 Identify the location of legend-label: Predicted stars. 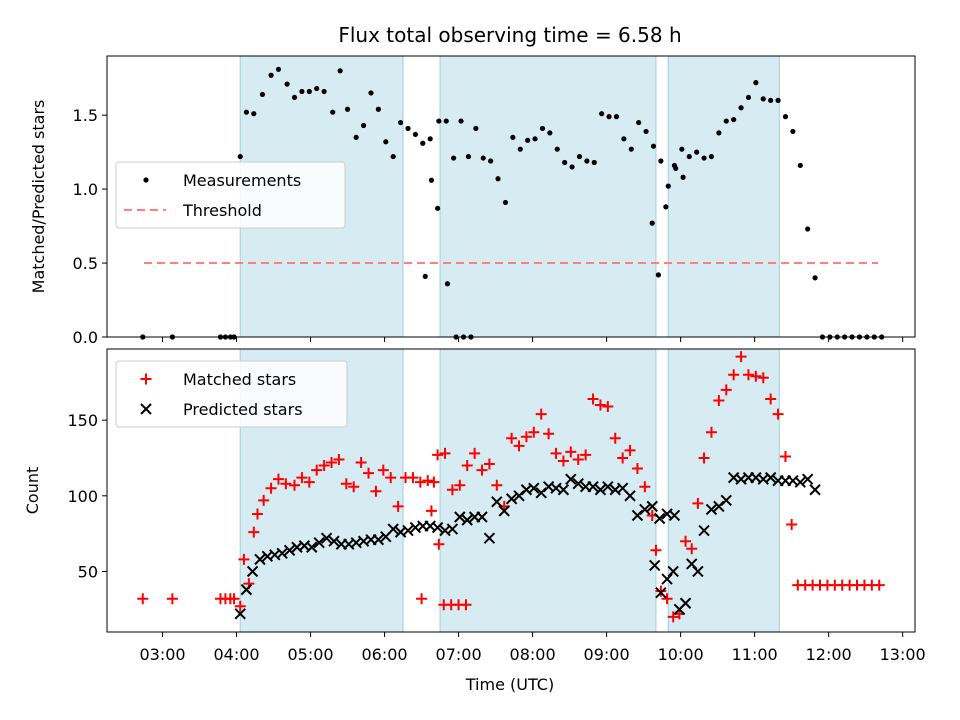
(243, 409).